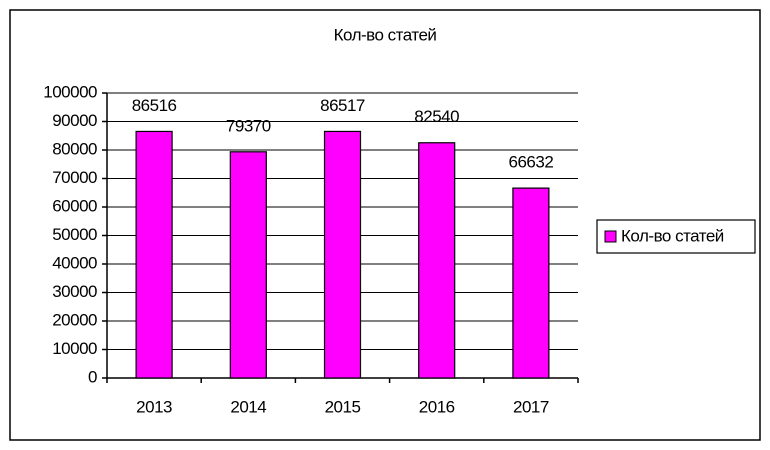 Image resolution: width=770 pixels, height=450 pixels. Describe the element at coordinates (343, 406) in the screenshot. I see `x-tick-label: 2015` at that location.